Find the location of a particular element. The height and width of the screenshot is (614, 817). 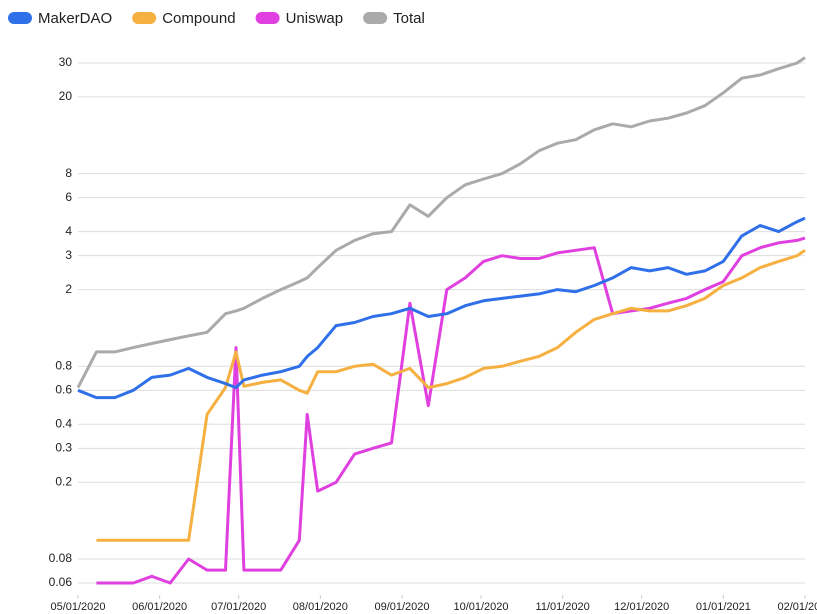

x-tick-label: 01/01/2021 is located at coordinates (723, 607).